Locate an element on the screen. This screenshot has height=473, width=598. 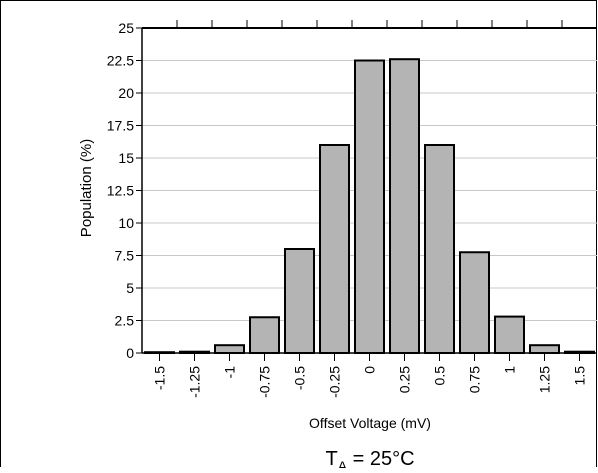
y-tick-label: 10 is located at coordinates (126, 223).